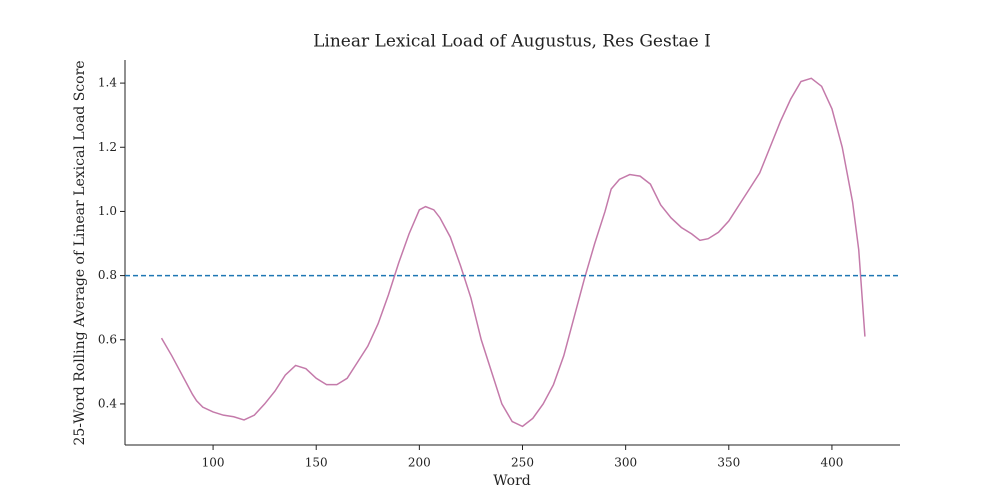 The height and width of the screenshot is (500, 1000). I want to click on x-tick-label: 150, so click(316, 463).